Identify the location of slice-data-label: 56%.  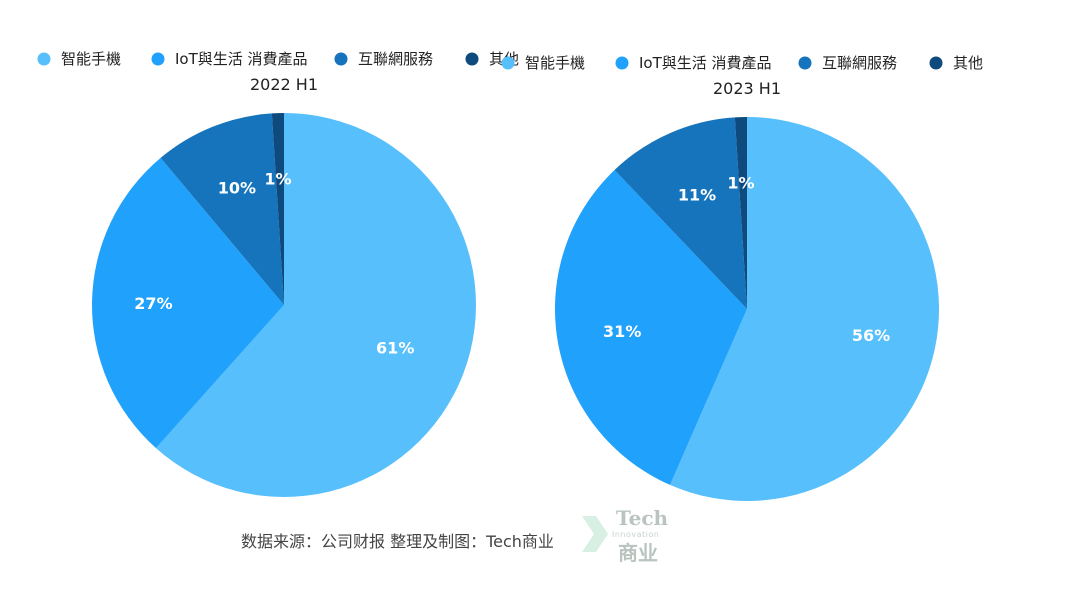
(871, 335).